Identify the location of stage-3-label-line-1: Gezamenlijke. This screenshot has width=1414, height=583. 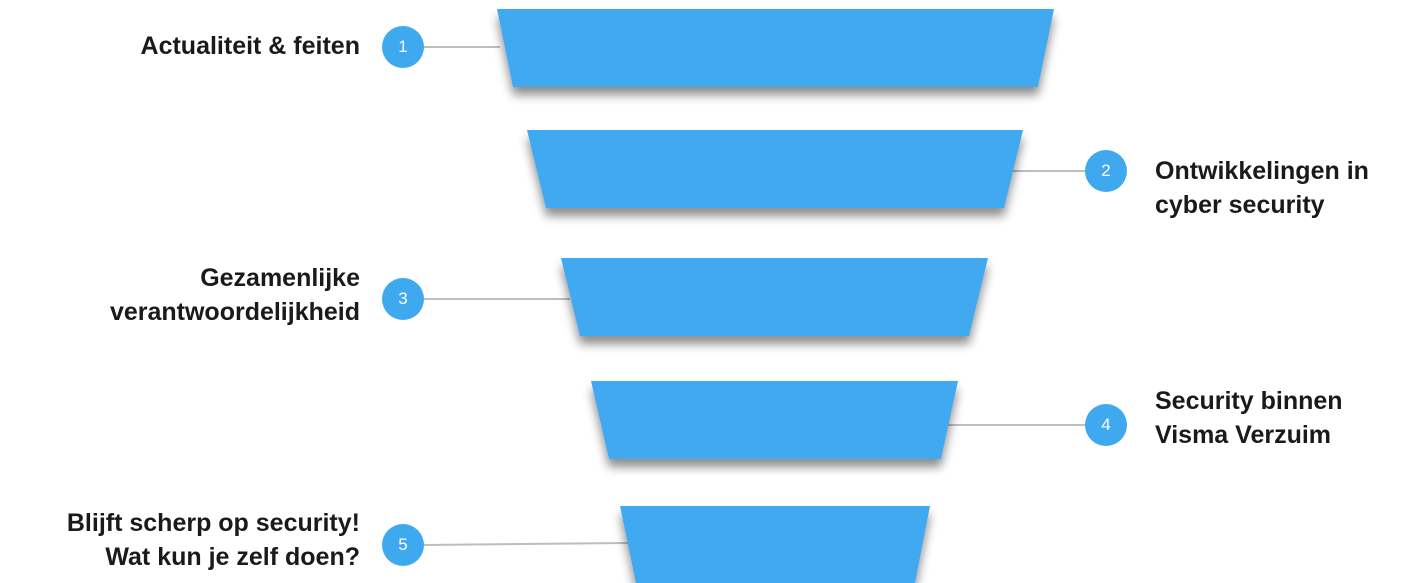
(280, 278).